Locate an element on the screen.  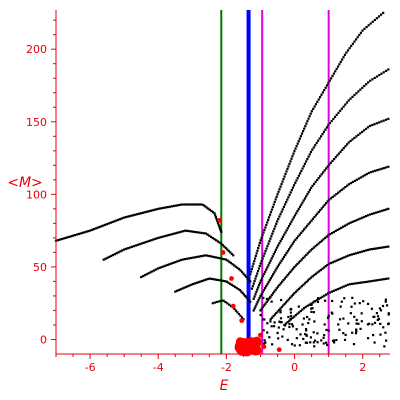
highlight-point is located at coordinates (233, 306).